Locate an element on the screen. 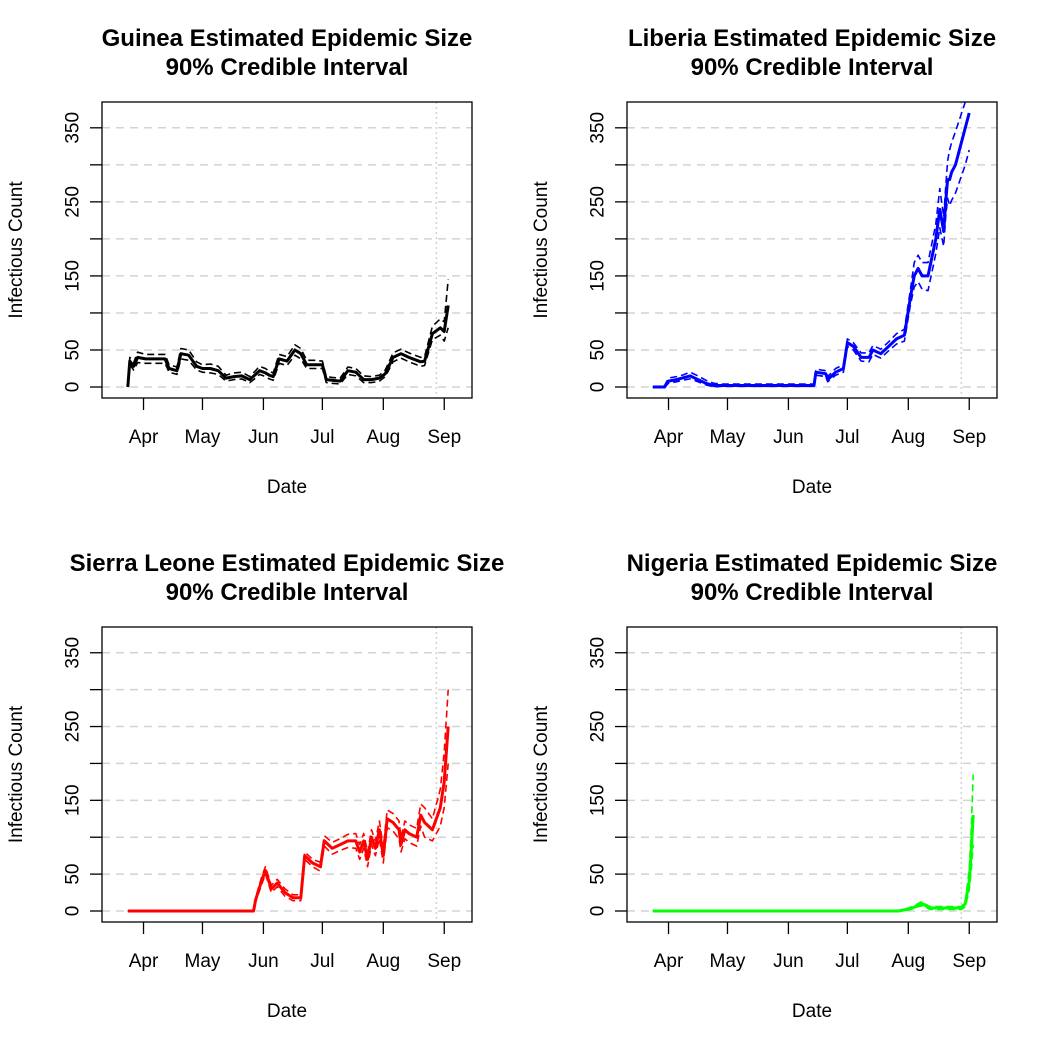 The image size is (1050, 1050). chart-title: Liberia Estimated Epidemic Size is located at coordinates (812, 38).